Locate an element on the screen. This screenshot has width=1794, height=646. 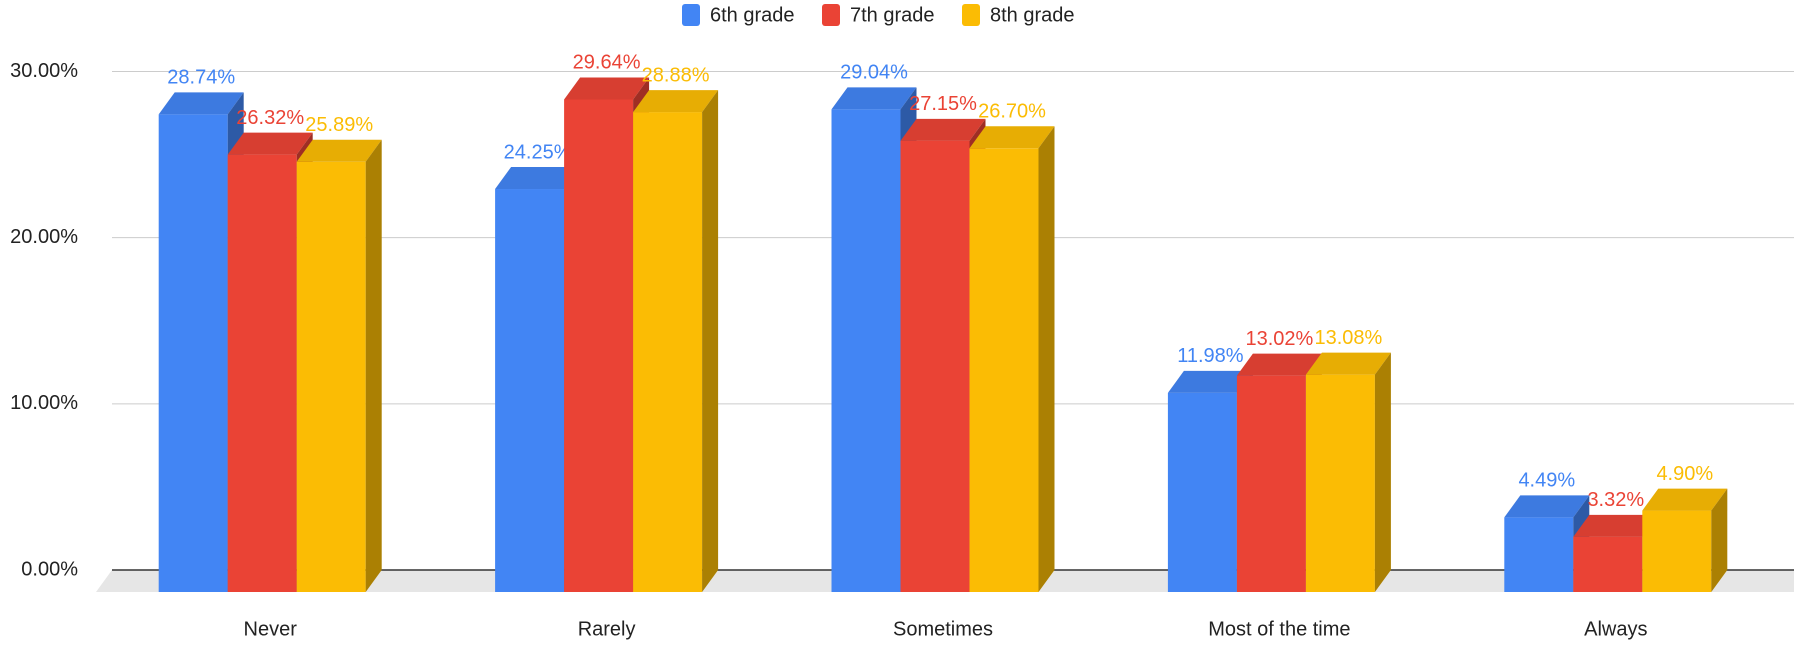
y-tick-label: 10.00% is located at coordinates (44, 403).